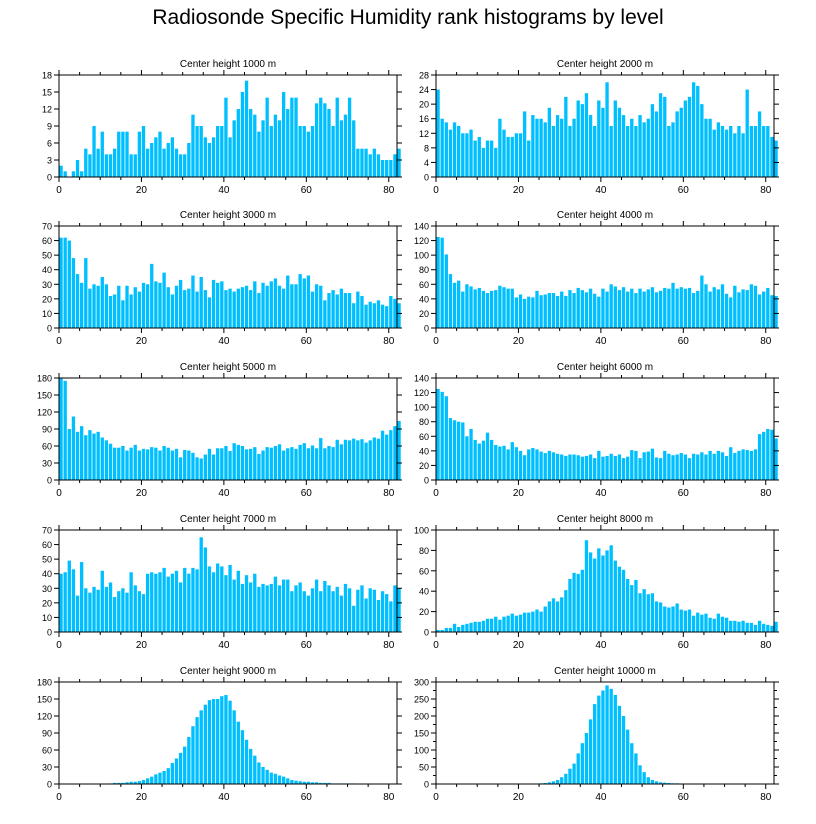  Describe the element at coordinates (47, 603) in the screenshot. I see `y-tick-label: 20` at that location.